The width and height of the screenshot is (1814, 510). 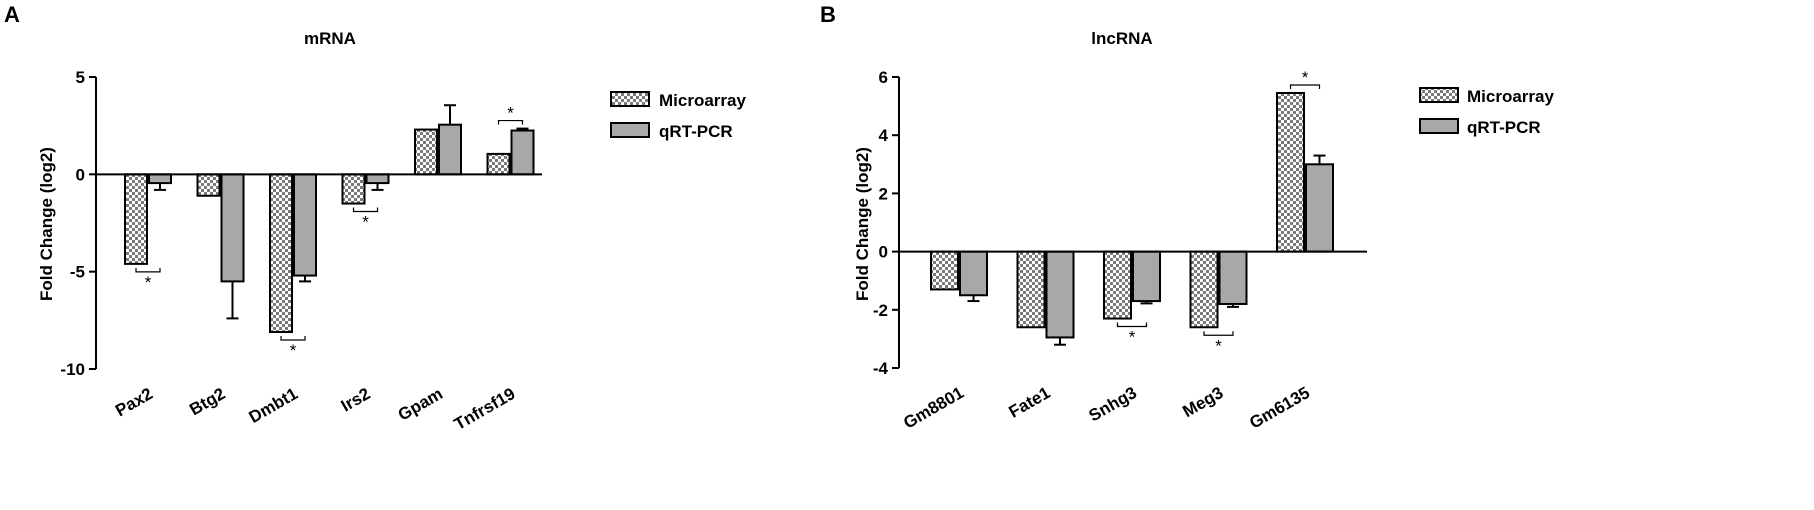 I want to click on y-tick-label: 6, so click(x=883, y=77).